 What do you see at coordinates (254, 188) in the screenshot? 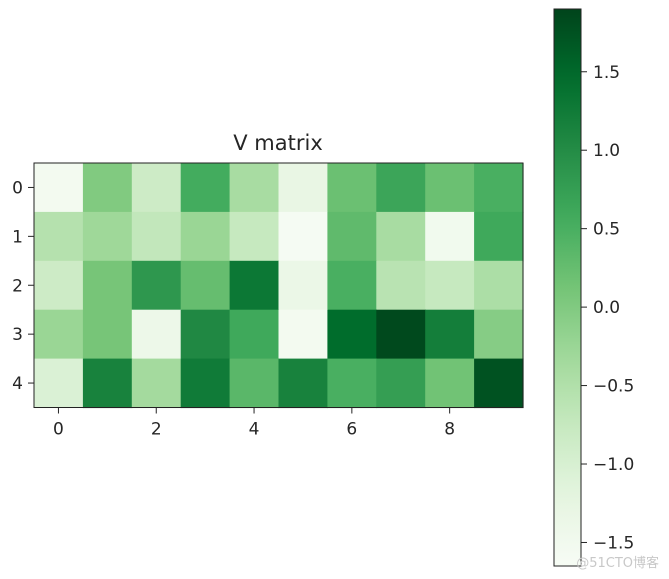
I see `heatmap-cell-r0-c4` at bounding box center [254, 188].